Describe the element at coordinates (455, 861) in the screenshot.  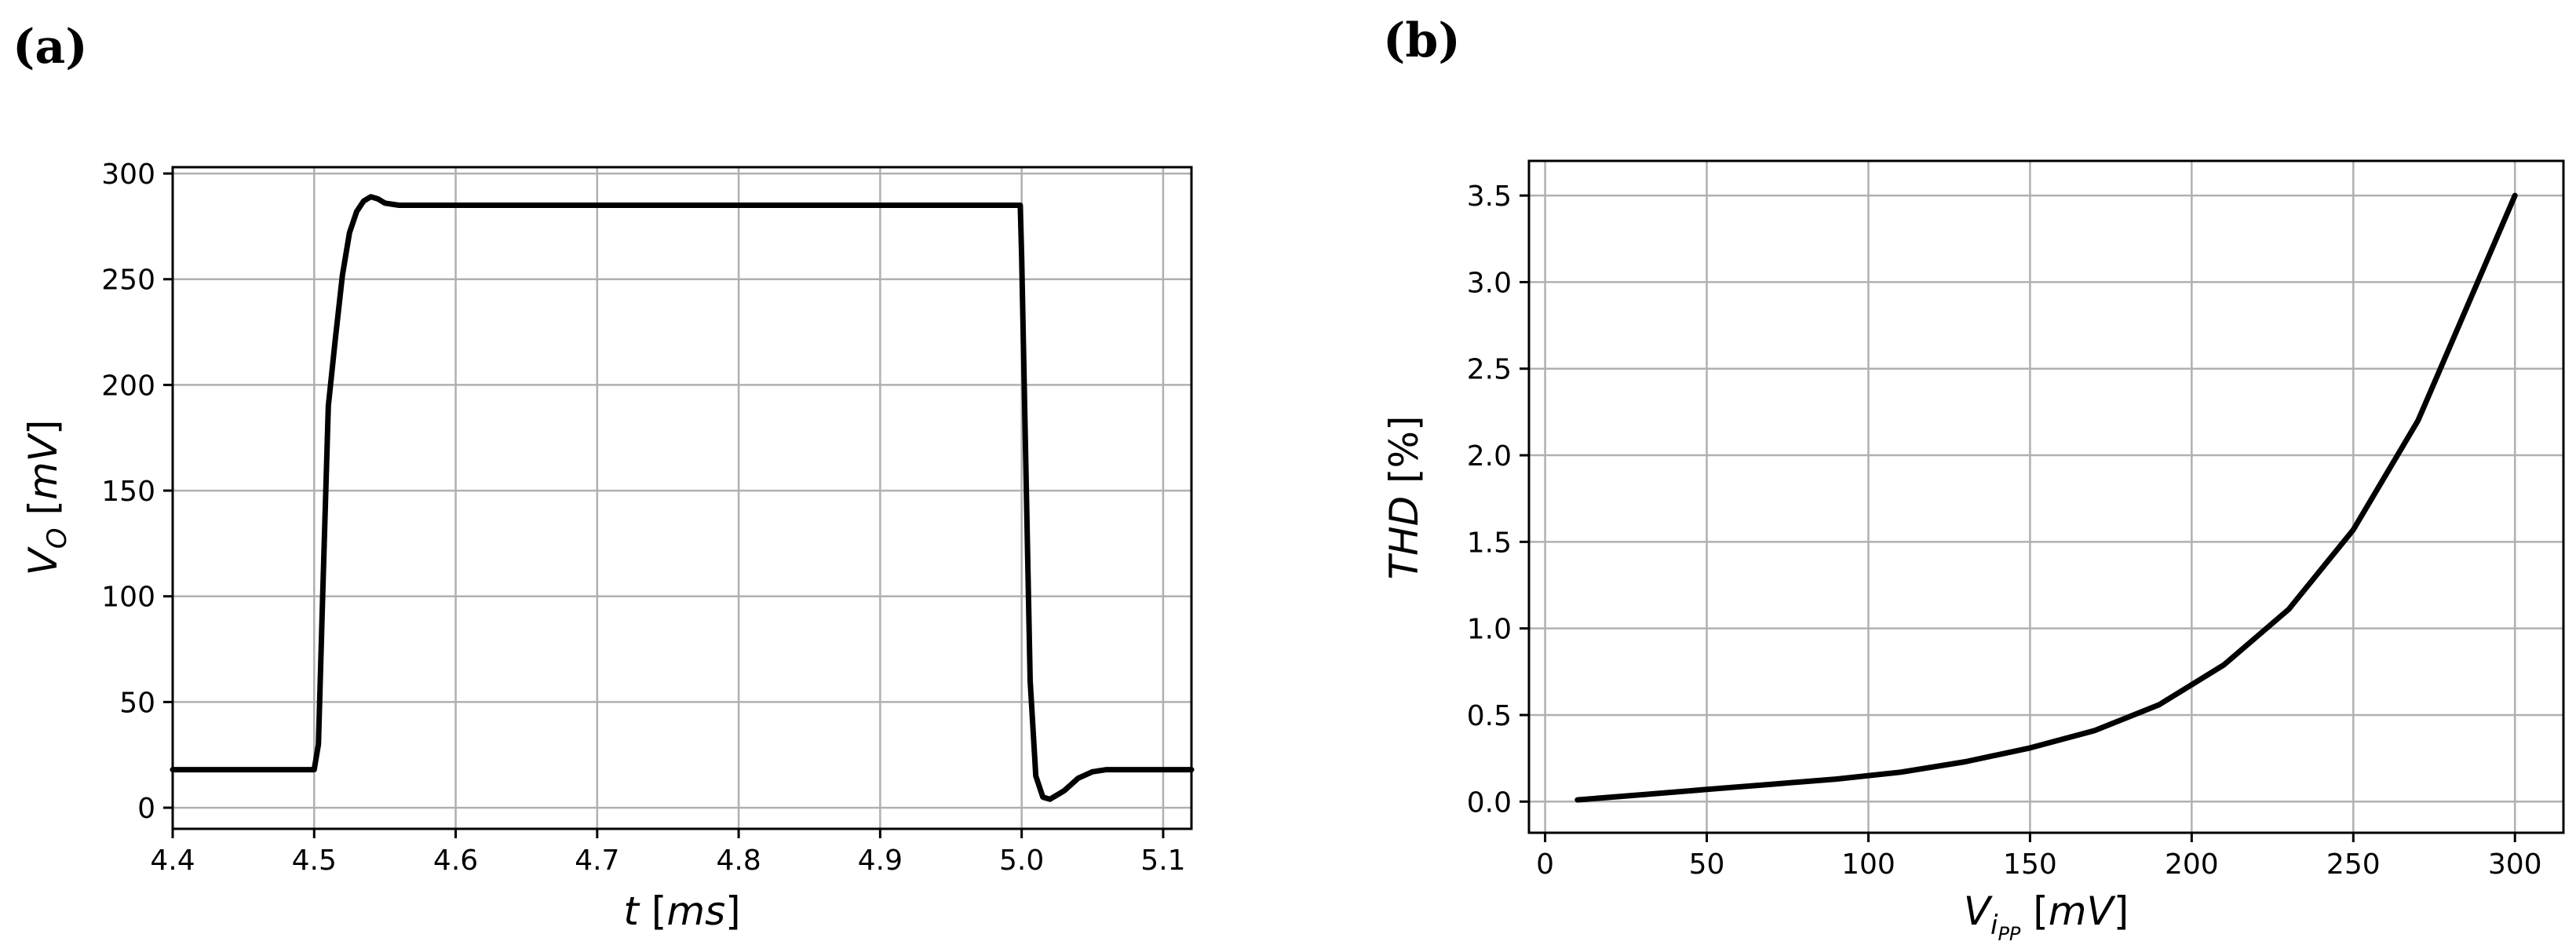
I see `x-tick-label: 4.6` at that location.